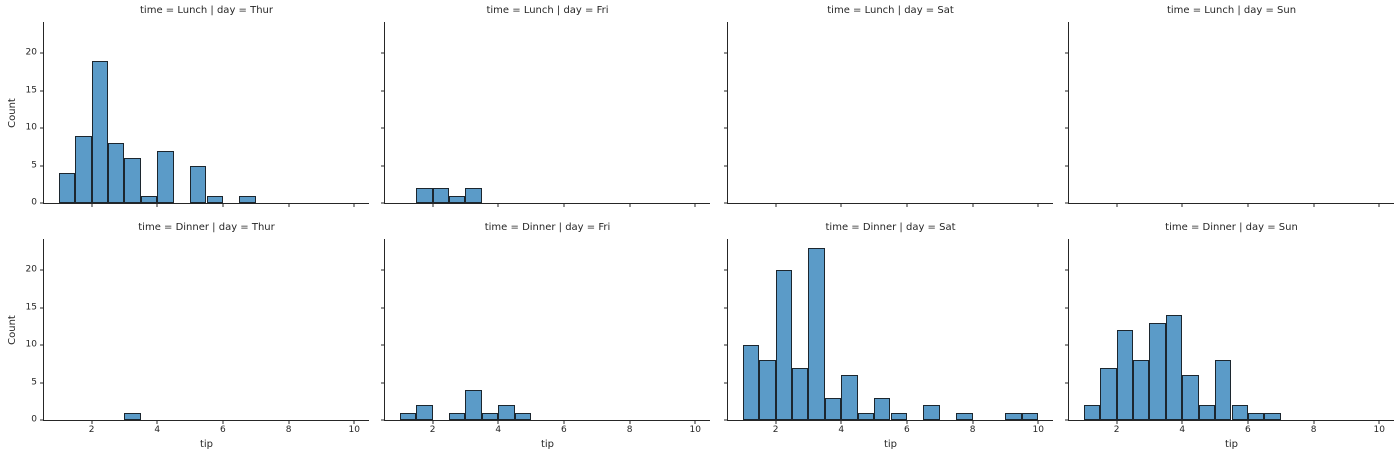 The width and height of the screenshot is (1394, 456). What do you see at coordinates (34, 202) in the screenshot?
I see `y-tick-label: 0` at bounding box center [34, 202].